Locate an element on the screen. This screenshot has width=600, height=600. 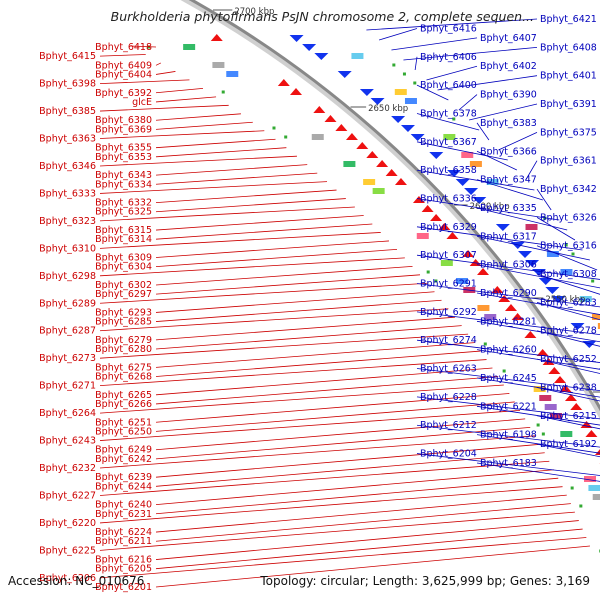
left-gene-label: Bphyt_6275 is located at coordinates (123, 367).